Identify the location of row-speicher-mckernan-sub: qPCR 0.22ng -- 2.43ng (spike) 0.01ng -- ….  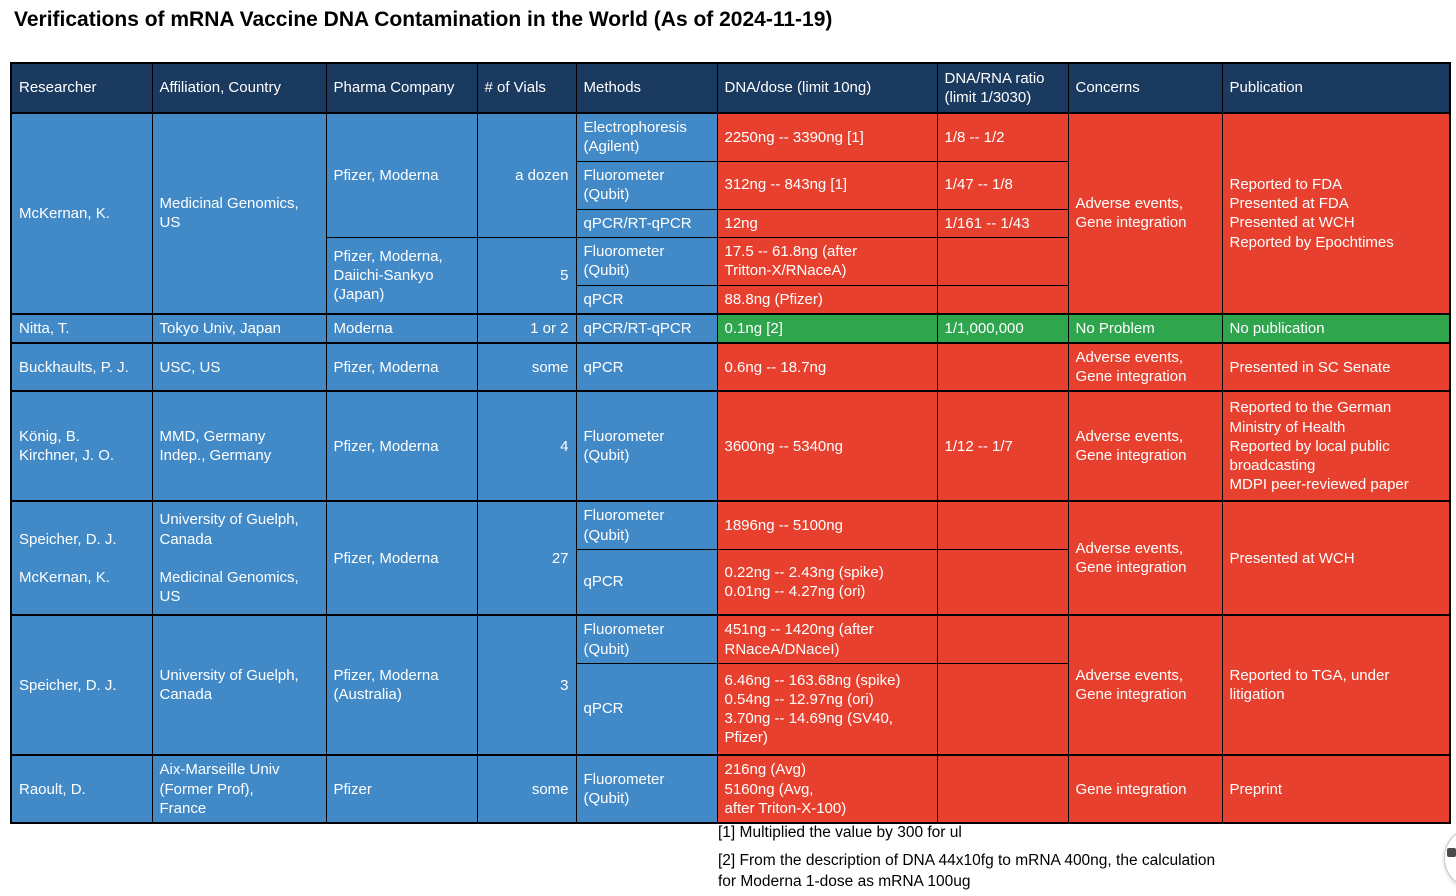
(730, 582).